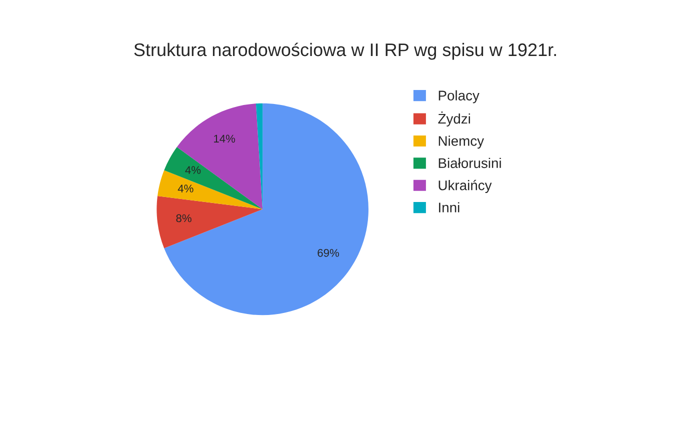 The height and width of the screenshot is (427, 691). Describe the element at coordinates (328, 252) in the screenshot. I see `data-label: 69%` at that location.